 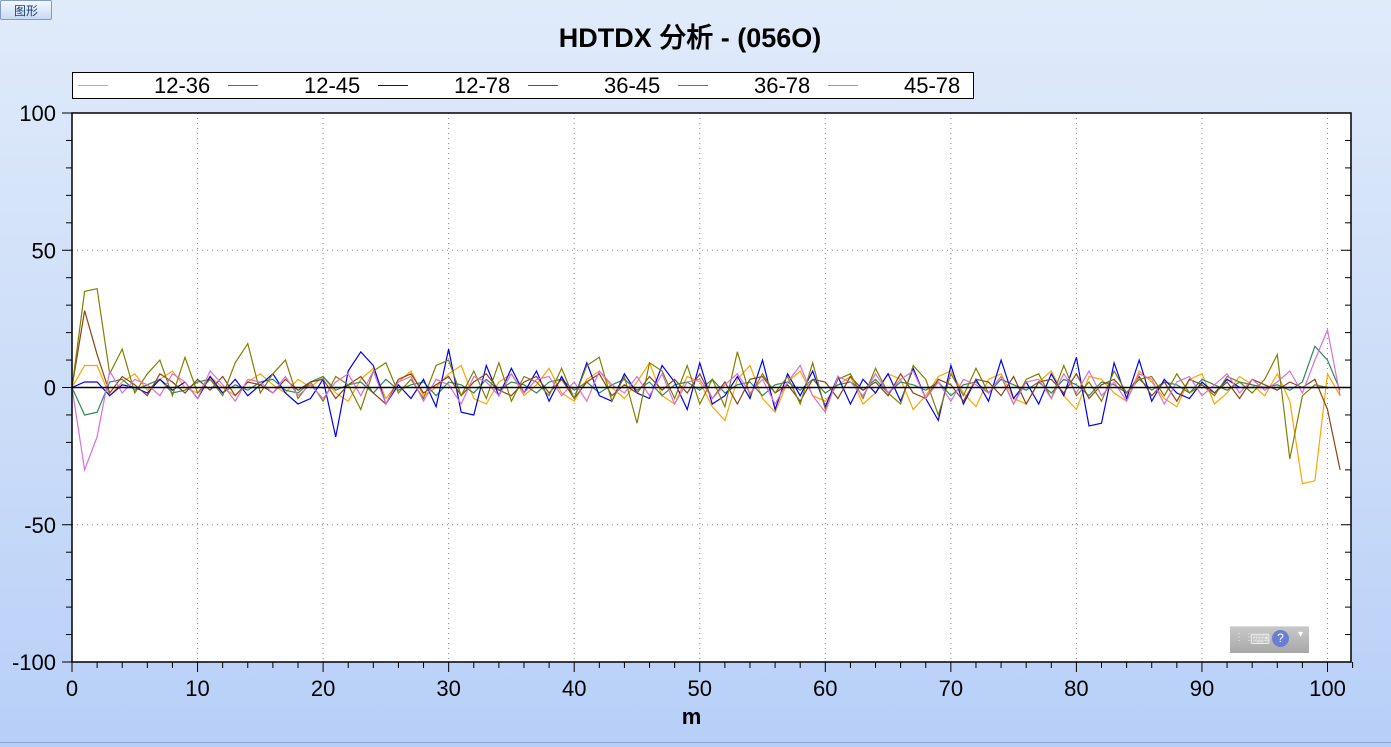 I want to click on y-tick-label: -50, so click(x=40, y=525).